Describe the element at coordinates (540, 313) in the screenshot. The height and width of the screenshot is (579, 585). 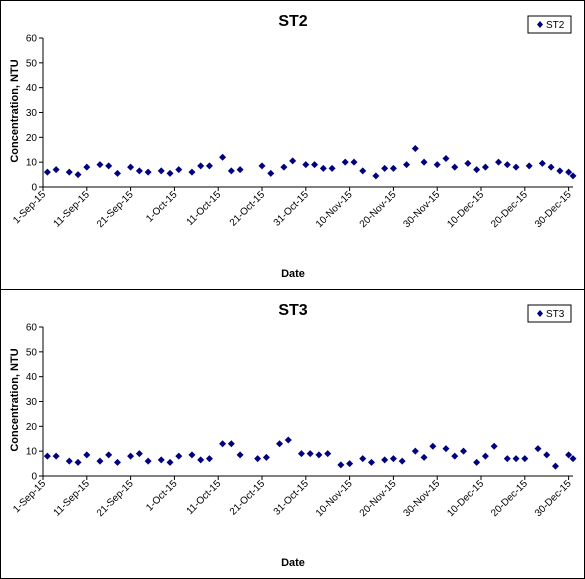
I see `legend-marker-icon` at that location.